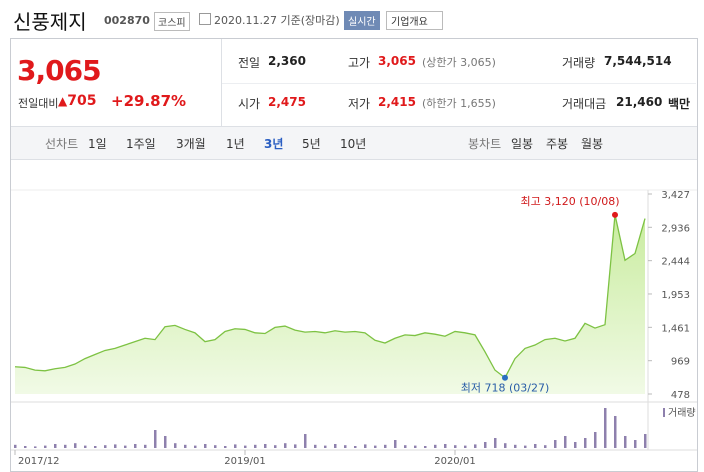  Describe the element at coordinates (287, 102) in the screenshot. I see `item-value: 2,475` at that location.